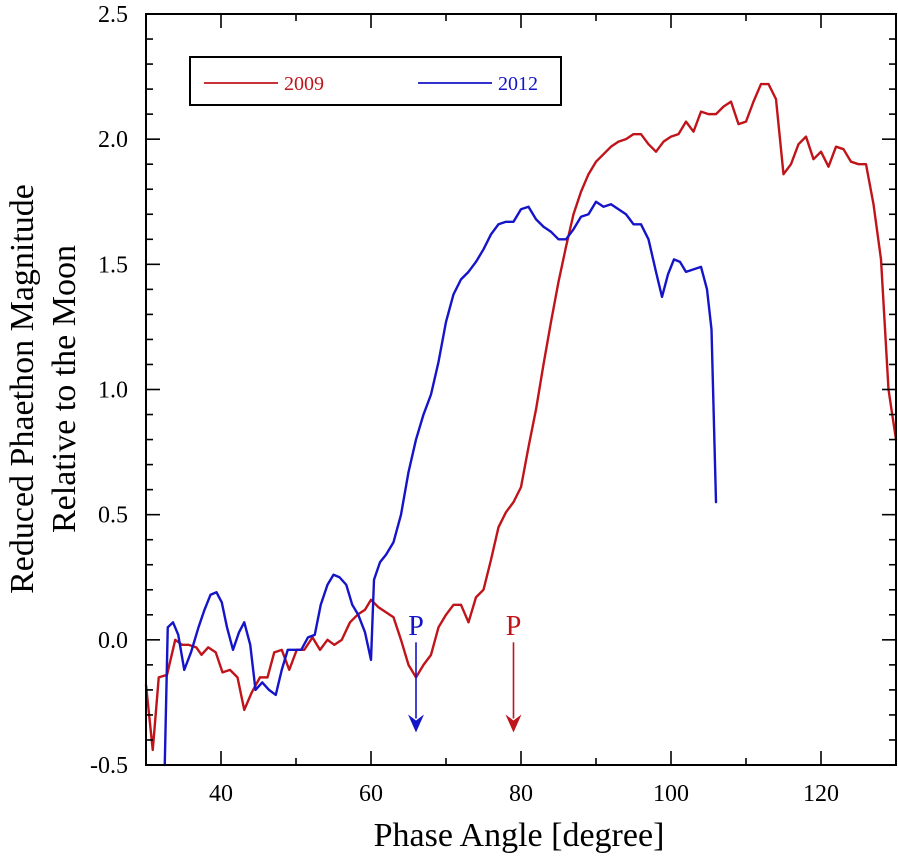 The height and width of the screenshot is (859, 898). I want to click on legend-box, so click(375, 81).